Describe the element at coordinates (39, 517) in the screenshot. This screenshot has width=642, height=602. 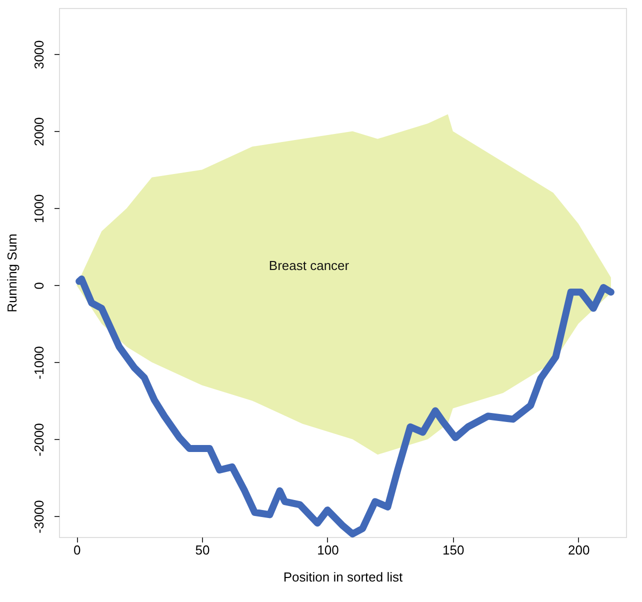
I see `y-tick-label: -3000` at that location.